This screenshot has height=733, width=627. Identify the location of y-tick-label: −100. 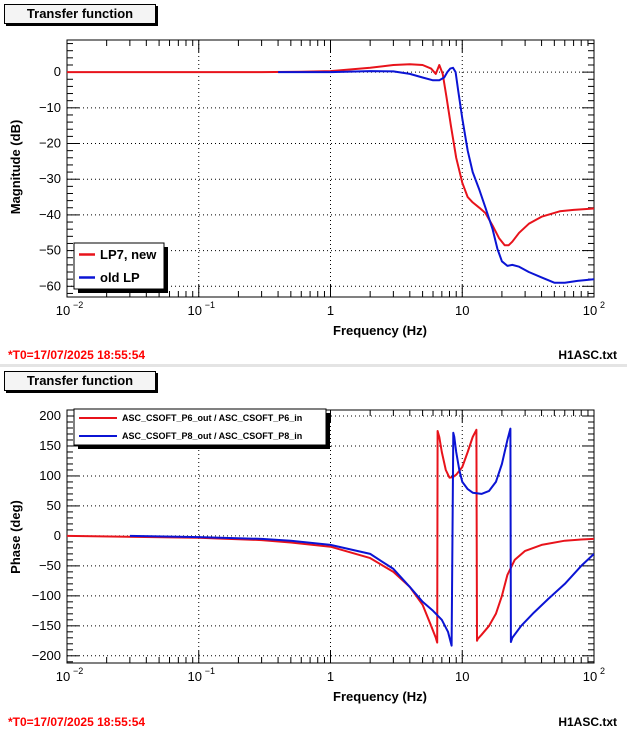
(46, 595).